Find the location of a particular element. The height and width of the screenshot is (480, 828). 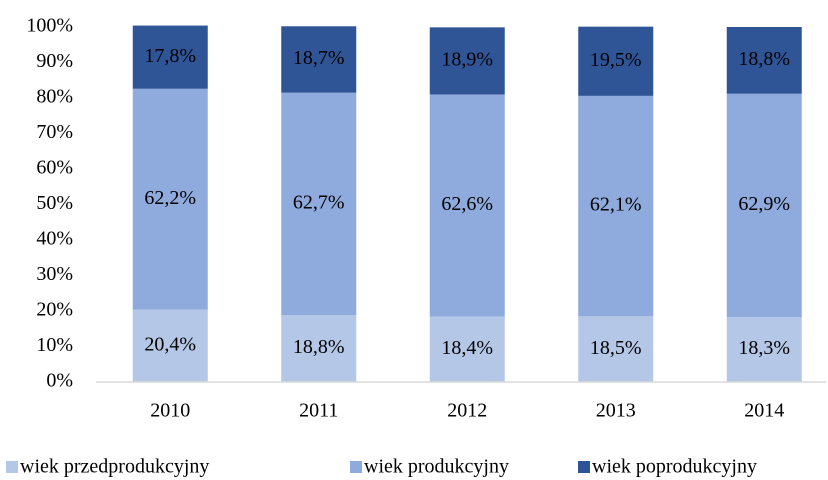

y-tick-label: 60% is located at coordinates (54, 168).